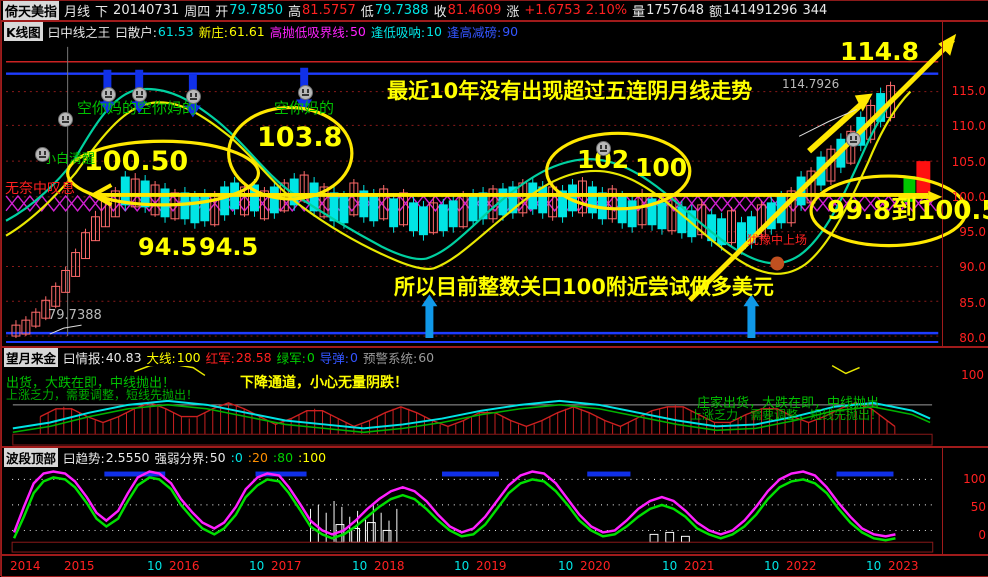 The width and height of the screenshot is (988, 577). What do you see at coordinates (65, 329) in the screenshot?
I see `leader-line-low` at bounding box center [65, 329].